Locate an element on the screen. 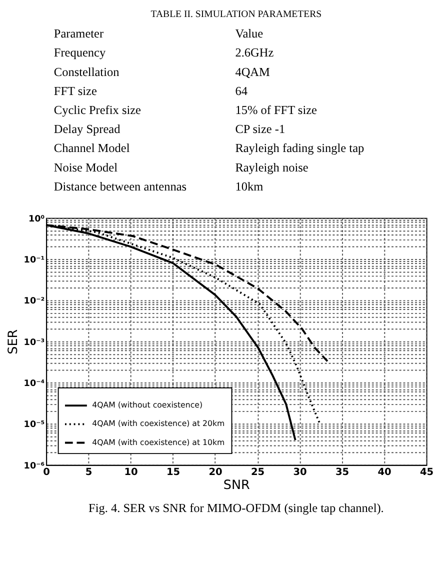 This screenshot has width=441, height=577. text: 15% of FFT size is located at coordinates (276, 110).